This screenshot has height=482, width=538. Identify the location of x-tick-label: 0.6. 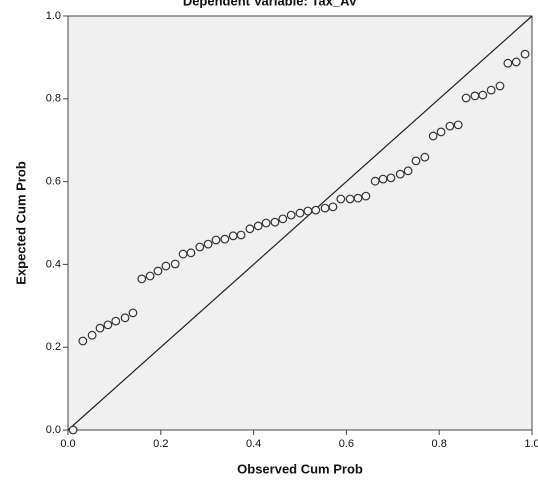
(346, 444).